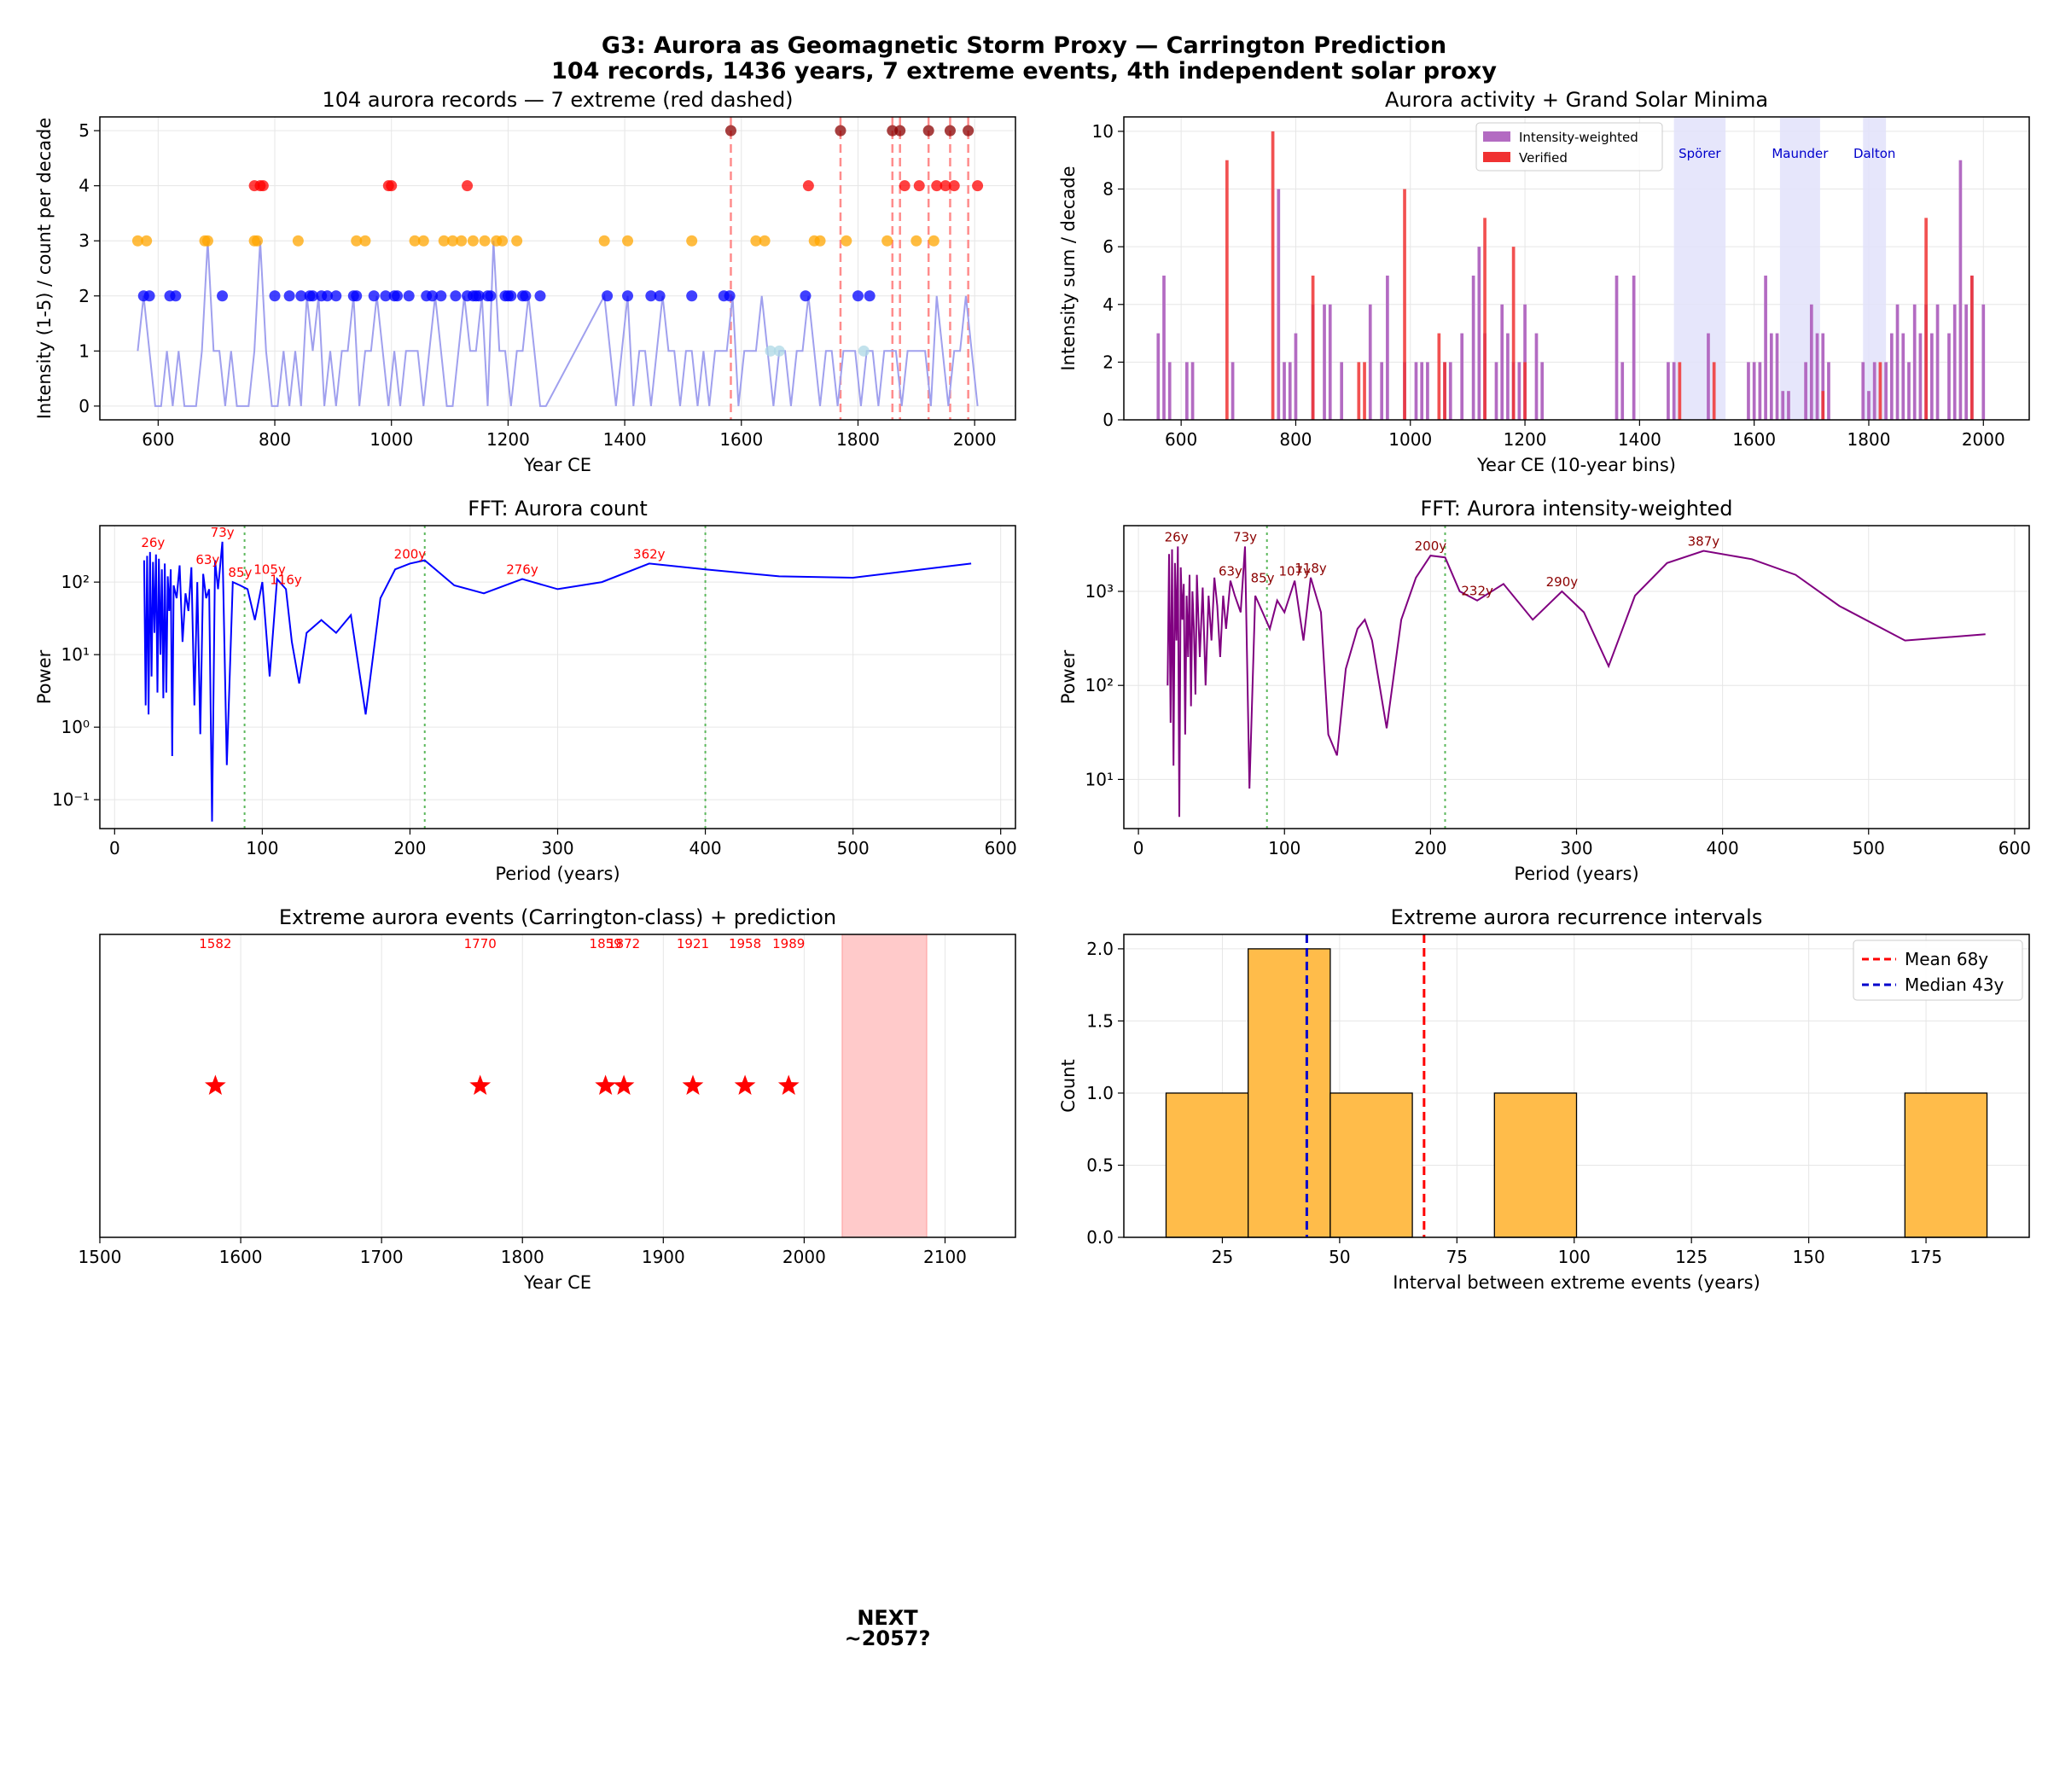  What do you see at coordinates (1103, 131) in the screenshot?
I see `y-tick-label: 10` at bounding box center [1103, 131].